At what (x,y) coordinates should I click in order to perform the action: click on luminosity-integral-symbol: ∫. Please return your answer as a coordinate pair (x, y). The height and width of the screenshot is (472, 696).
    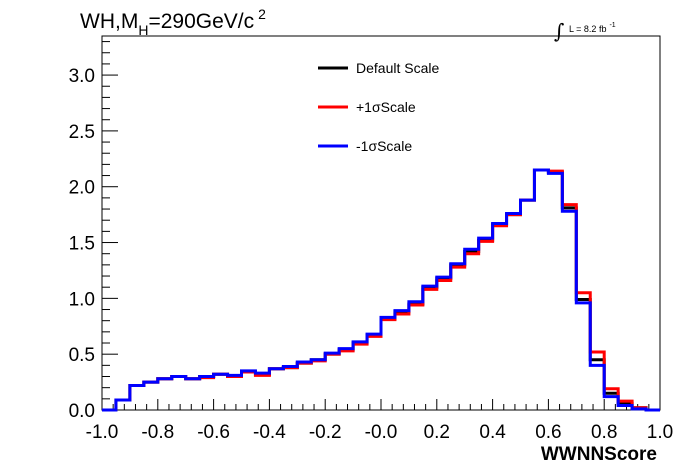
    Looking at the image, I should click on (559, 31).